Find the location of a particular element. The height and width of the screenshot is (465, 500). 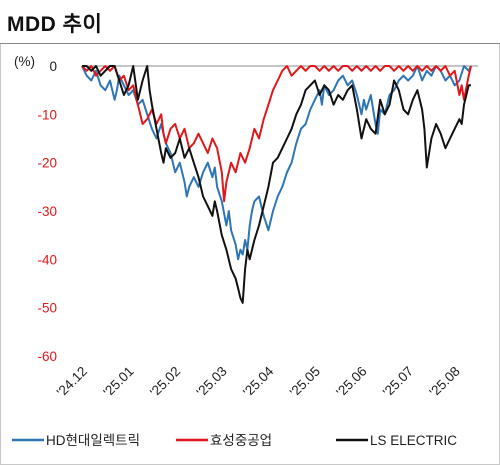

y-axis-unit-label: (%) is located at coordinates (24, 61).